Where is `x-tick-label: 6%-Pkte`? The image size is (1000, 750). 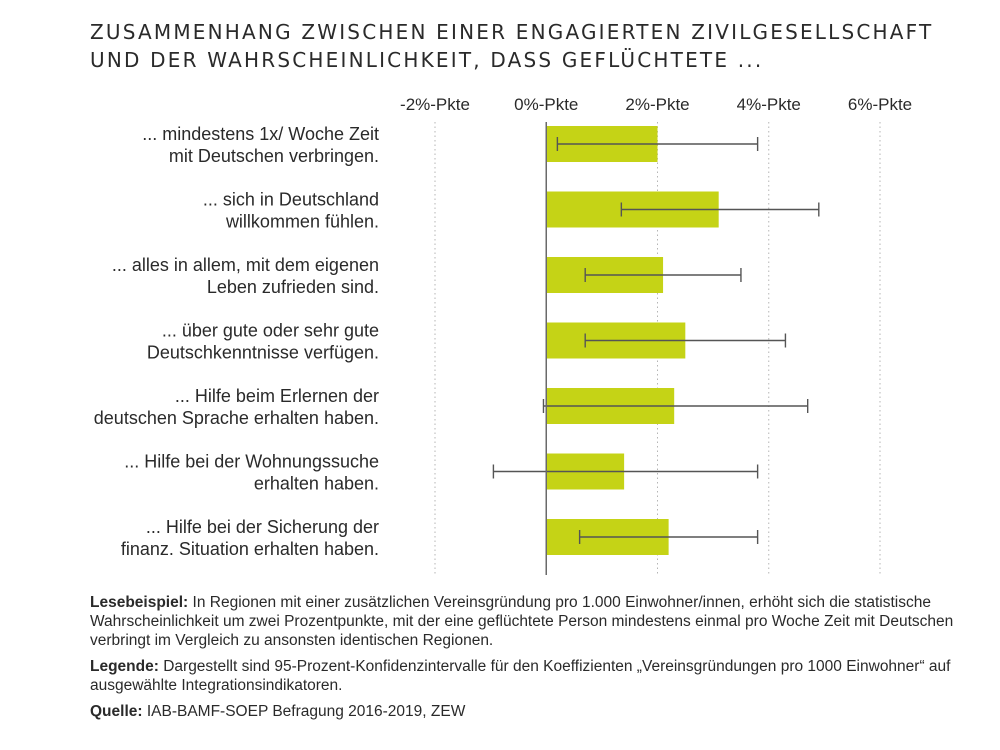
x-tick-label: 6%-Pkte is located at coordinates (880, 104).